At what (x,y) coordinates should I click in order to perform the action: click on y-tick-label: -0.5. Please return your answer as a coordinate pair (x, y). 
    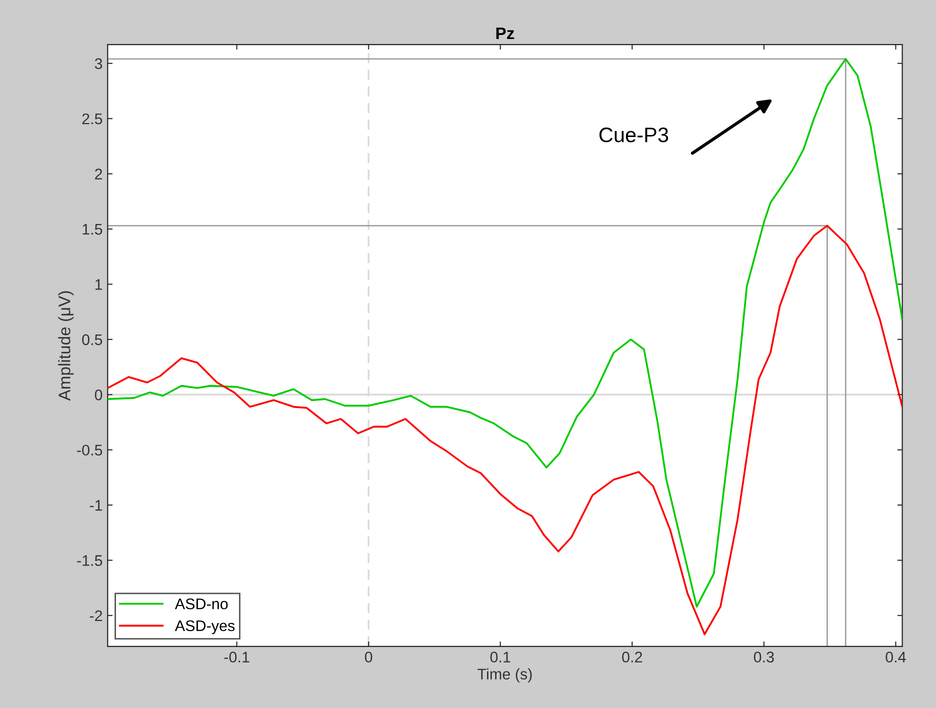
    Looking at the image, I should click on (89, 450).